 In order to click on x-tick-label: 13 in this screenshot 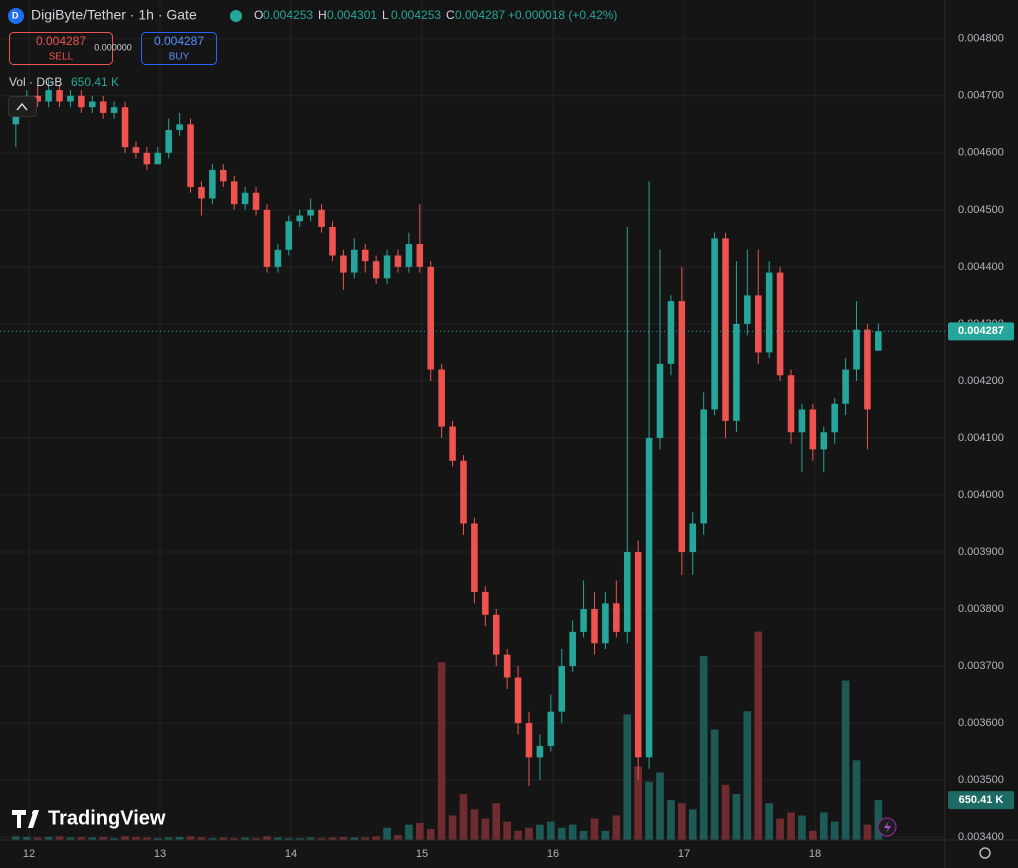, I will do `click(160, 854)`.